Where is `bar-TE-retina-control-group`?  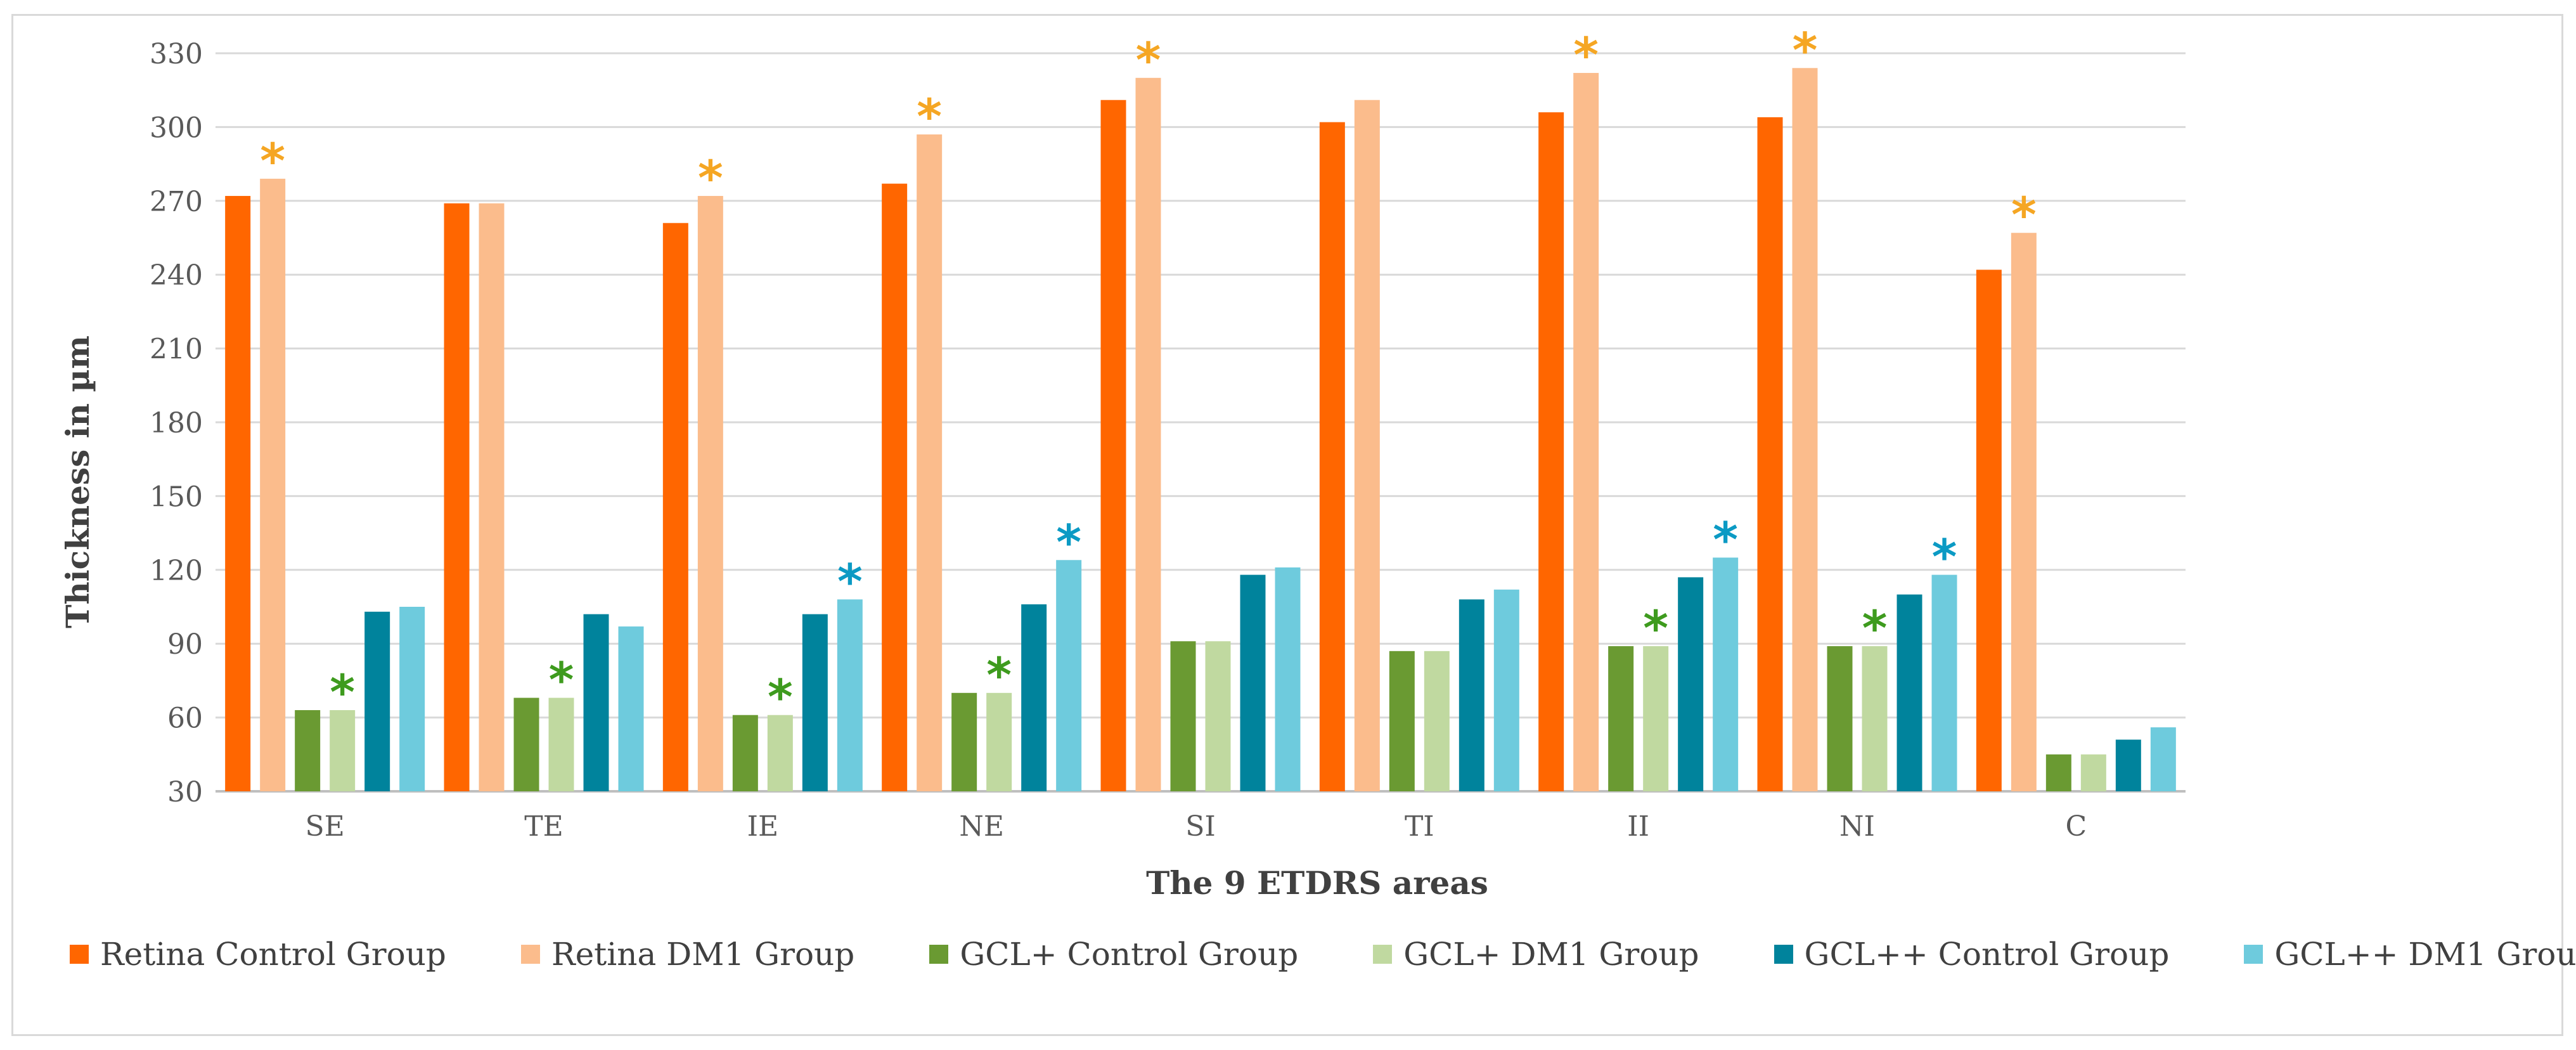
bar-TE-retina-control-group is located at coordinates (457, 497).